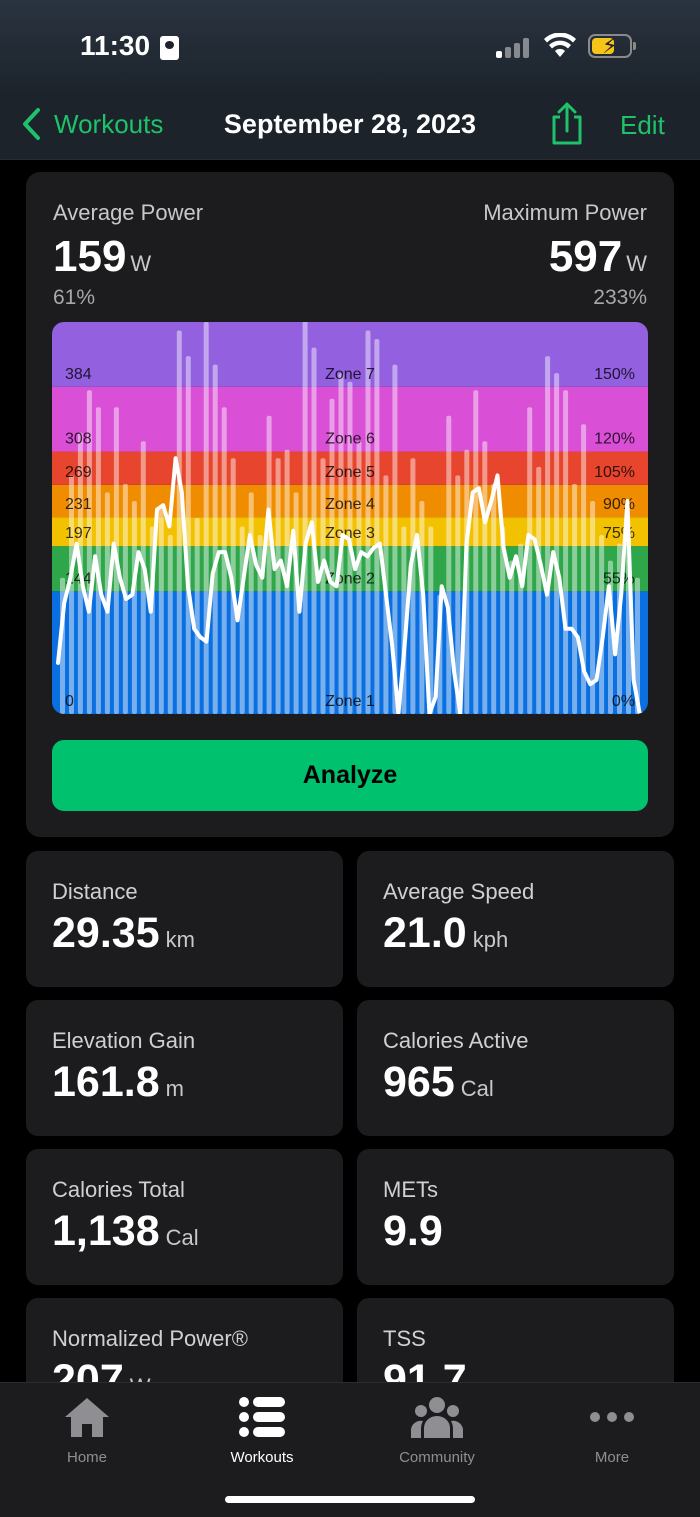  I want to click on share-icon, so click(567, 124).